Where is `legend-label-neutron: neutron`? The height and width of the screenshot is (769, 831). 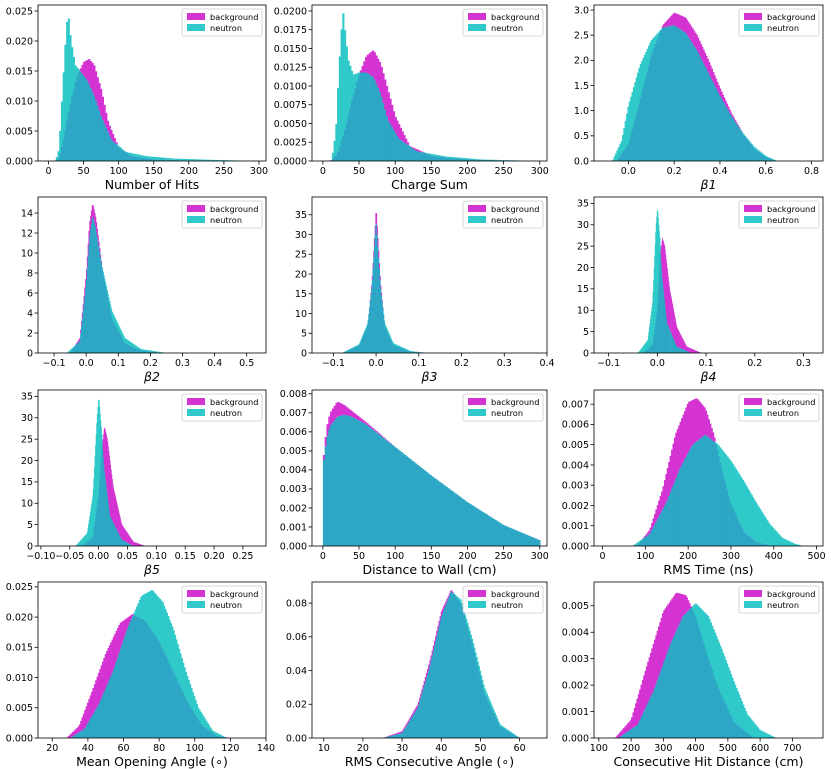
legend-label-neutron: neutron is located at coordinates (783, 28).